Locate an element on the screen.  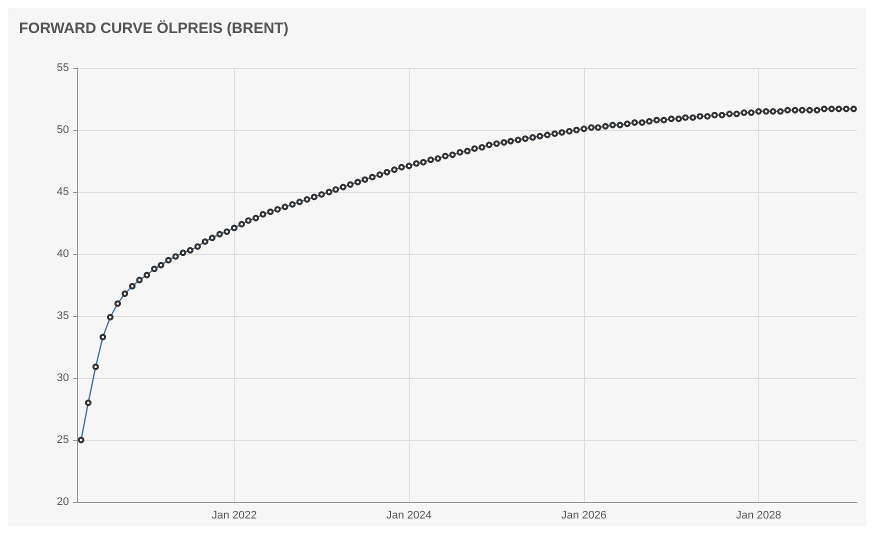
chart-title: FORWARD CURVE ÖLPREIS (BRENT) is located at coordinates (153, 28).